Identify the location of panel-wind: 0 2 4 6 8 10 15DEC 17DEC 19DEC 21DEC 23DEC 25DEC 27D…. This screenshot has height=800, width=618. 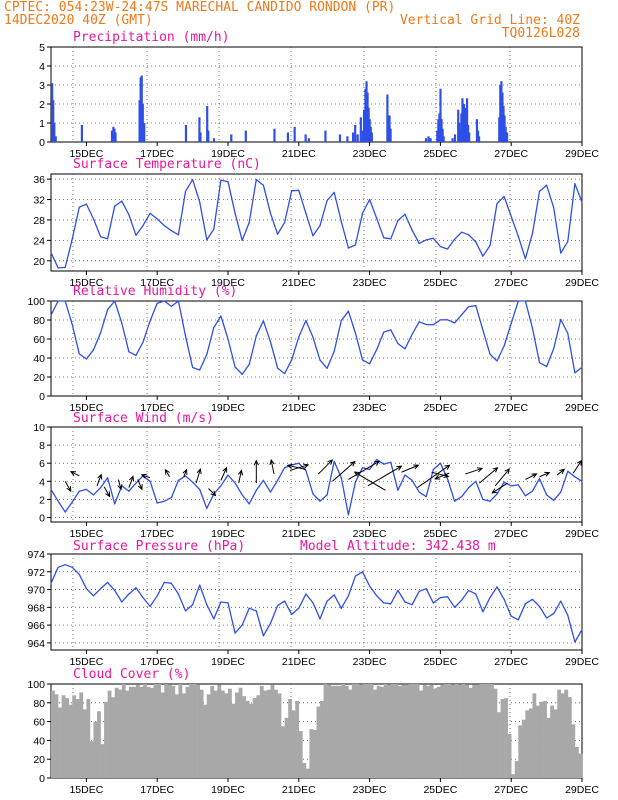
(316, 475).